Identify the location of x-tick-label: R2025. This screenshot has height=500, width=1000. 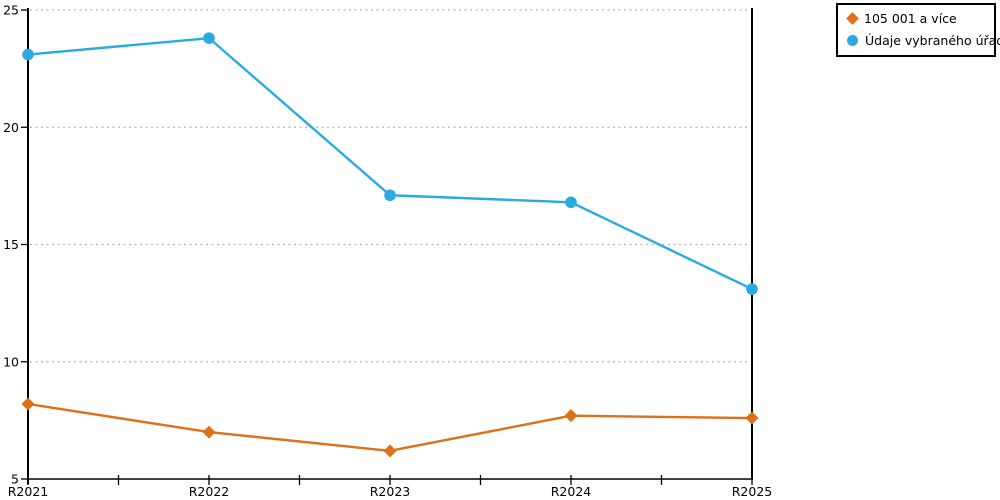
(752, 491).